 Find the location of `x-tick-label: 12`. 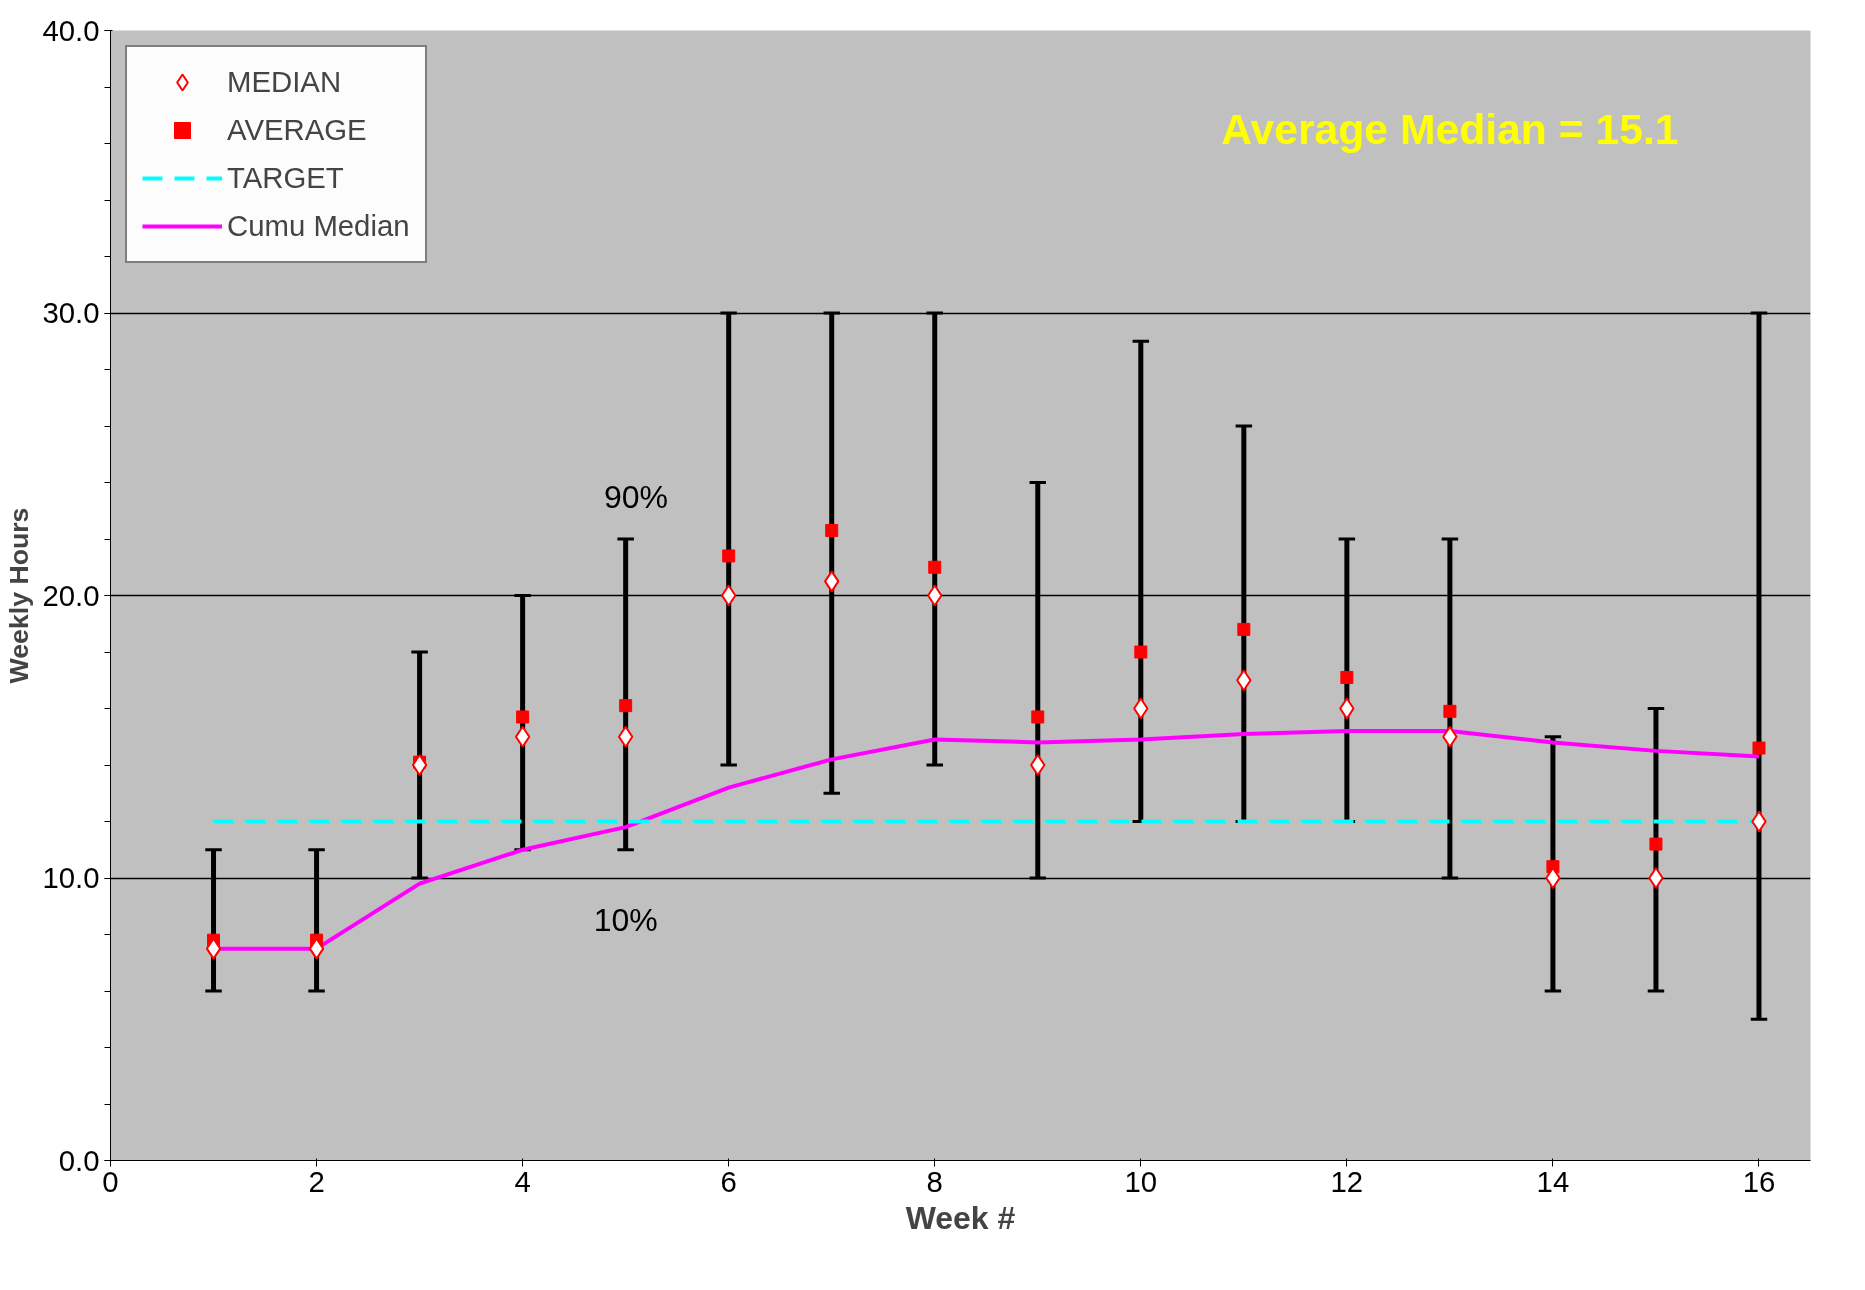

x-tick-label: 12 is located at coordinates (1347, 1181).